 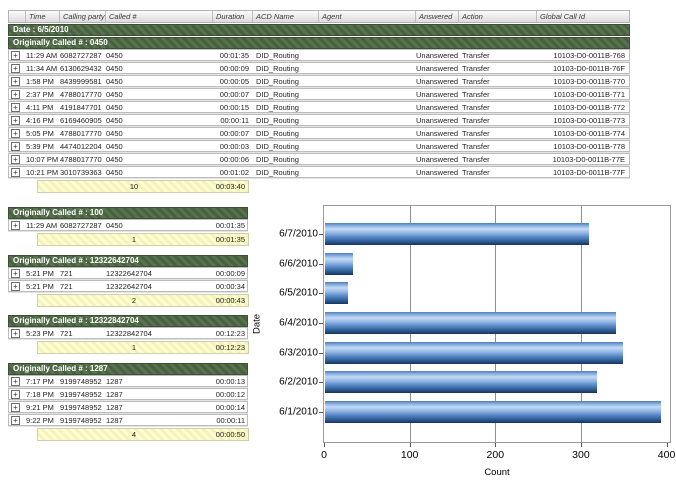 I want to click on duration-cell: 00:00:34, so click(x=230, y=286).